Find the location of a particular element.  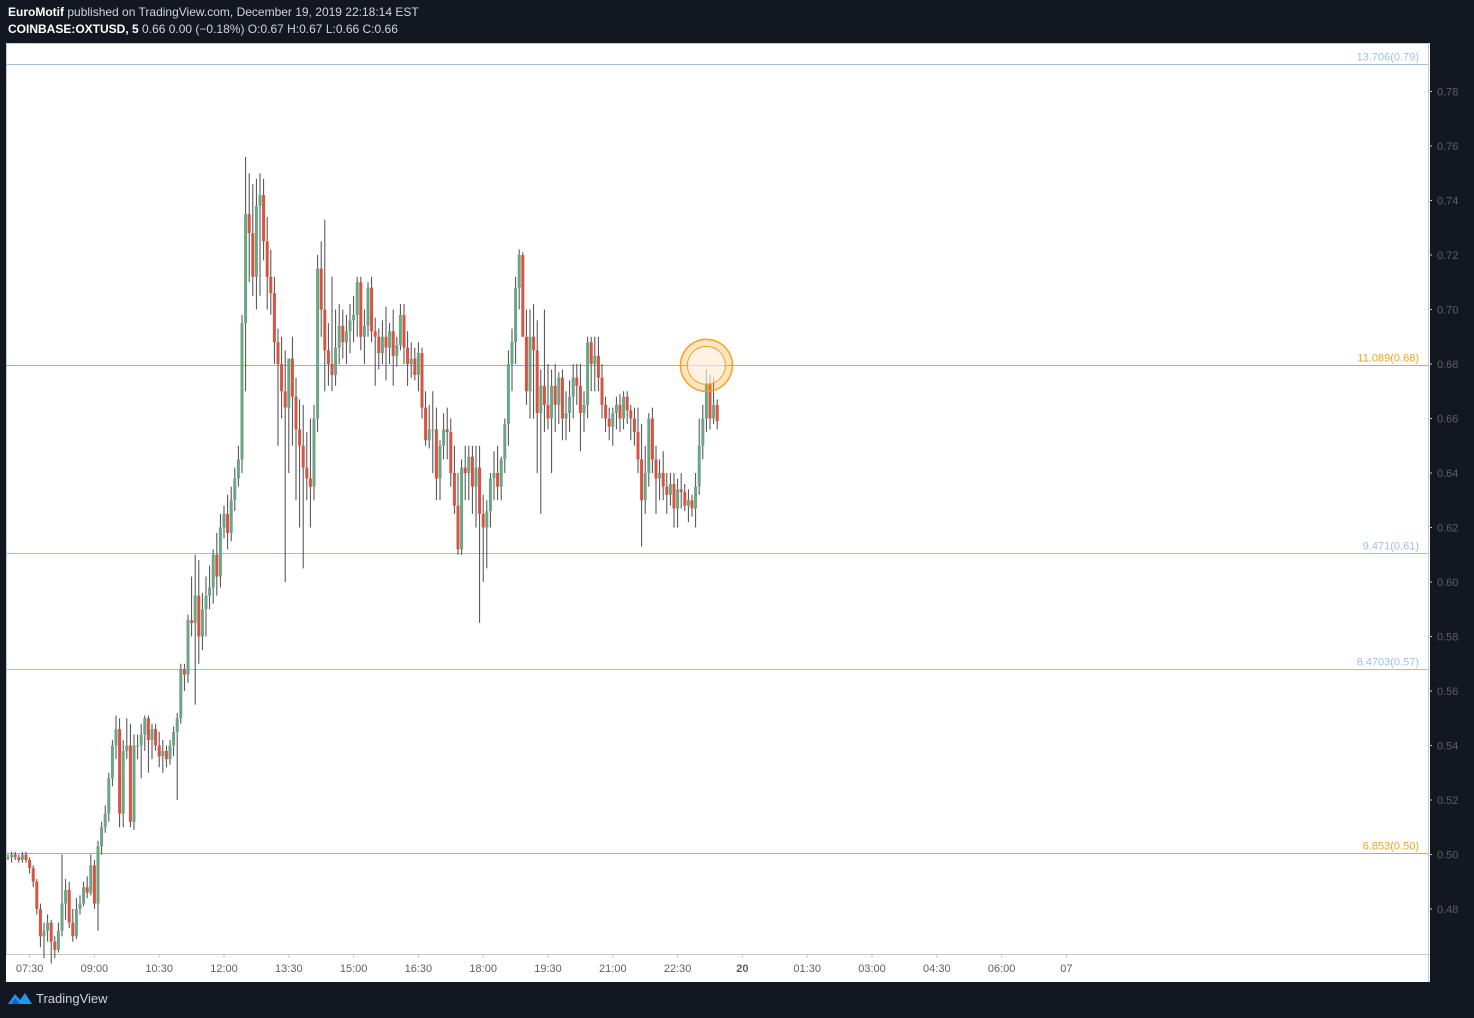

price-tick-label: 0.70 is located at coordinates (1447, 311).